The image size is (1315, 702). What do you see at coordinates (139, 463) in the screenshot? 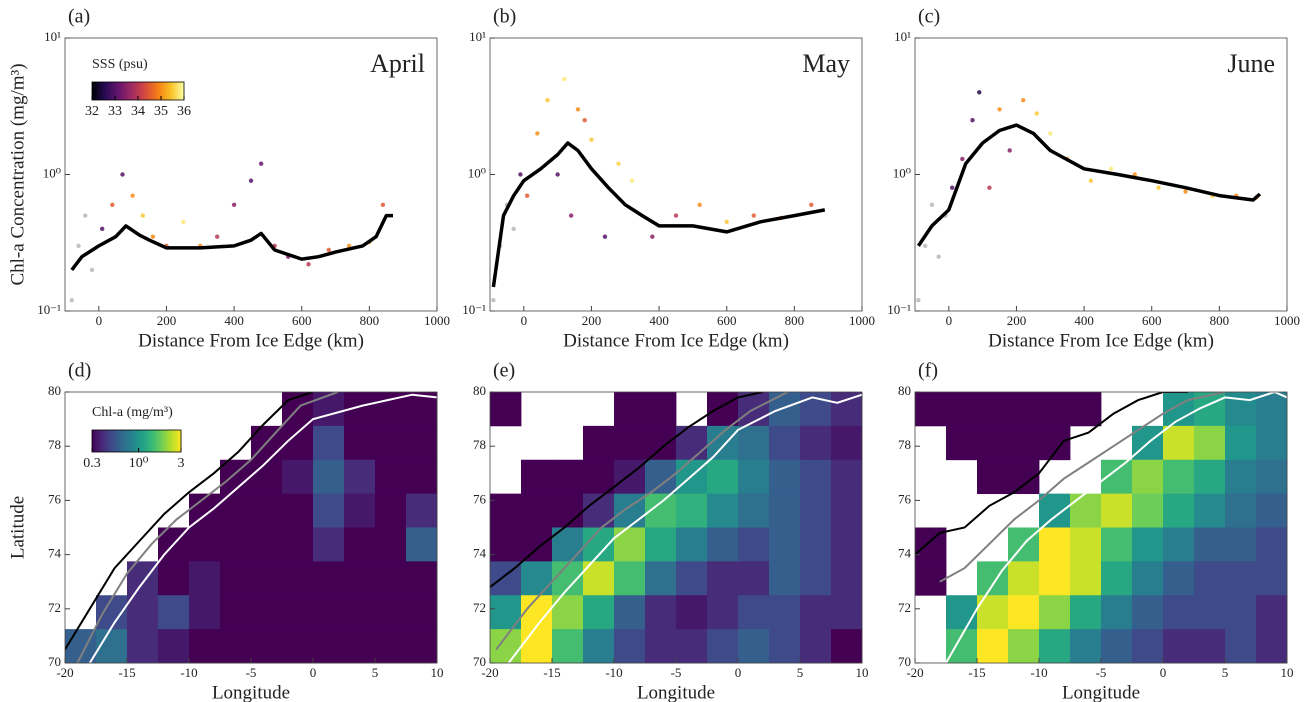
I see `colorbar-tick-label: 10⁰` at bounding box center [139, 463].